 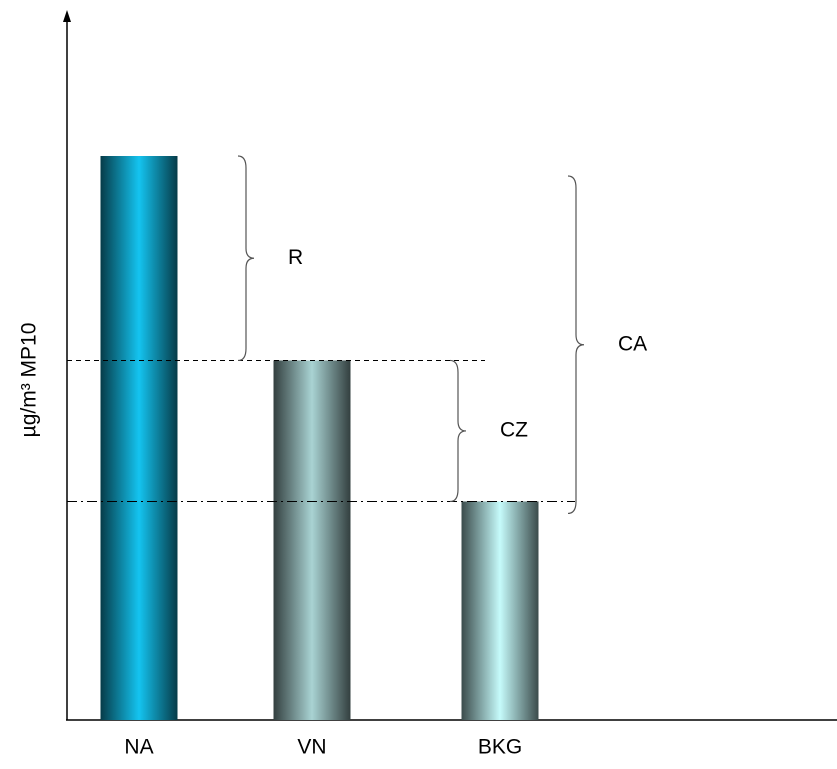 I want to click on annotation: CA, so click(x=632, y=343).